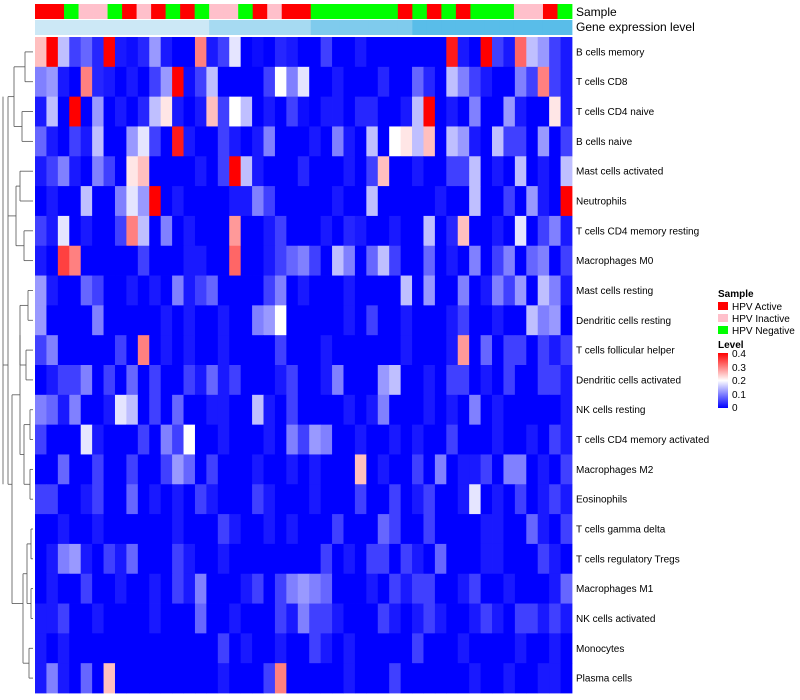 This screenshot has height=700, width=800. I want to click on row-label: Eosinophils, so click(601, 500).